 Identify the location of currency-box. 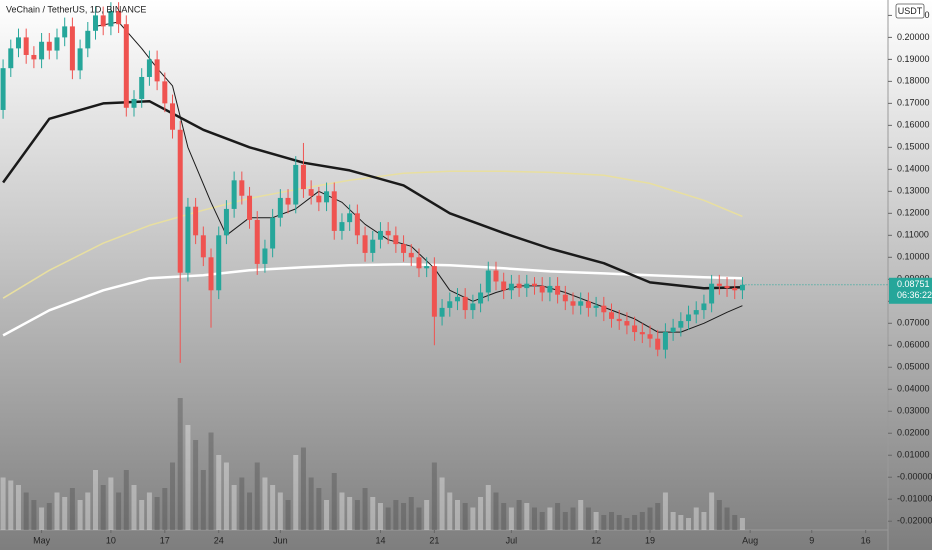
(910, 11).